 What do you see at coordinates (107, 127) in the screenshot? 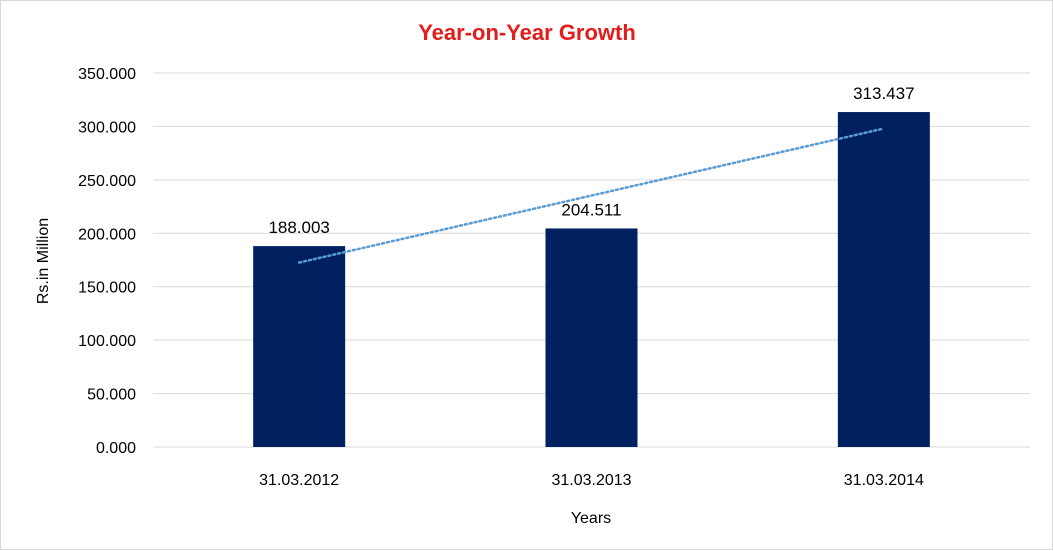
I see `y-tick-label: 300.000` at bounding box center [107, 127].